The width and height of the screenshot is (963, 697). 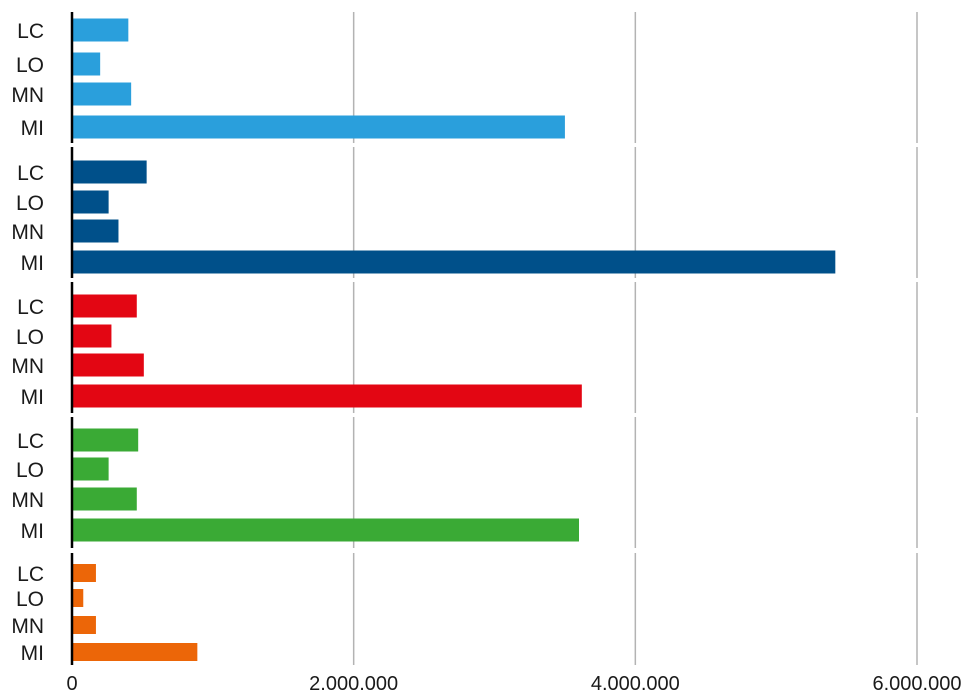 What do you see at coordinates (32, 397) in the screenshot?
I see `category-label-group-3-mi: MI` at bounding box center [32, 397].